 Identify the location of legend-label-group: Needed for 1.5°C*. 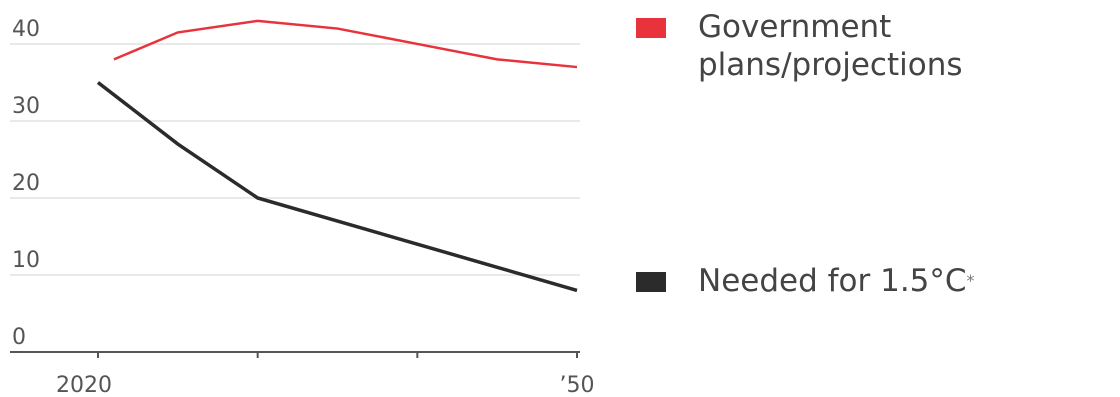
(908, 281).